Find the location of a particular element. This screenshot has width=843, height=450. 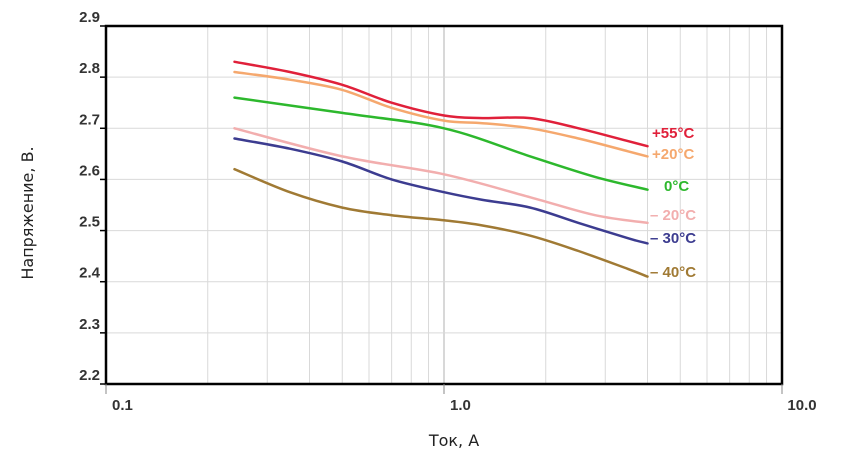

x-tick-label: 1.0 is located at coordinates (460, 405).